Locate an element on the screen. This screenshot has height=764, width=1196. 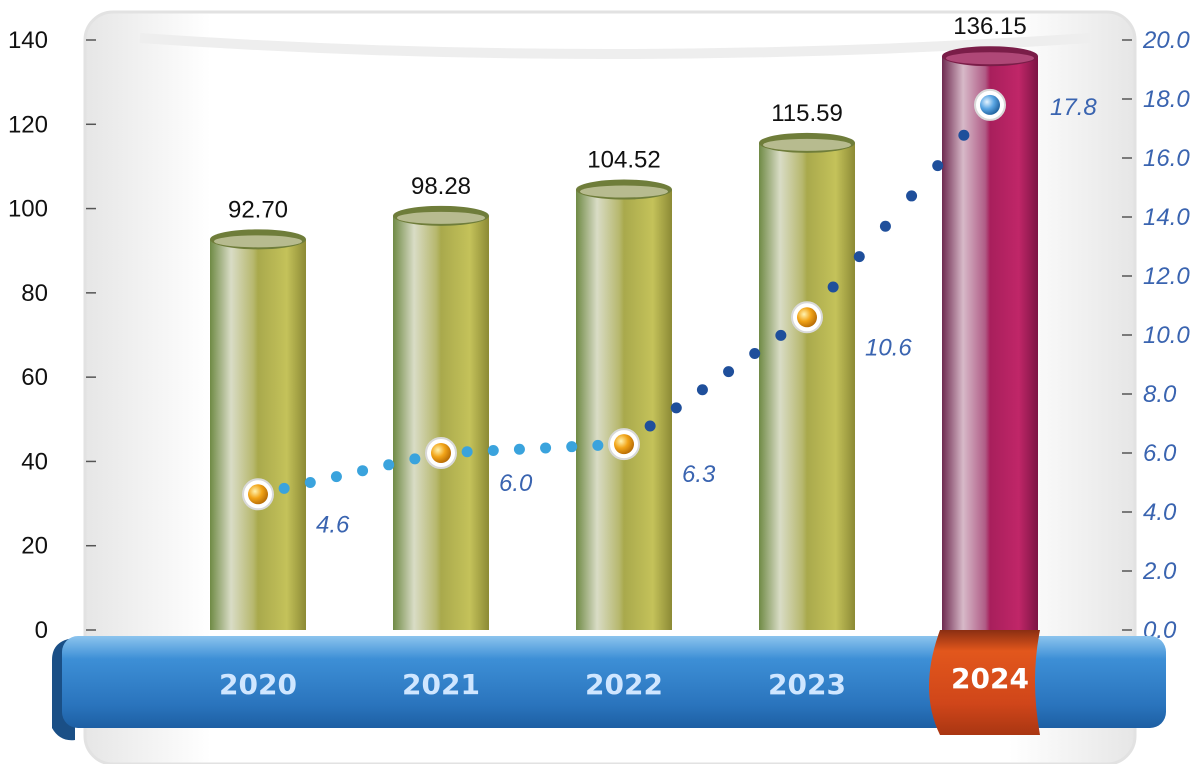
line-marker-2022 is located at coordinates (624, 444).